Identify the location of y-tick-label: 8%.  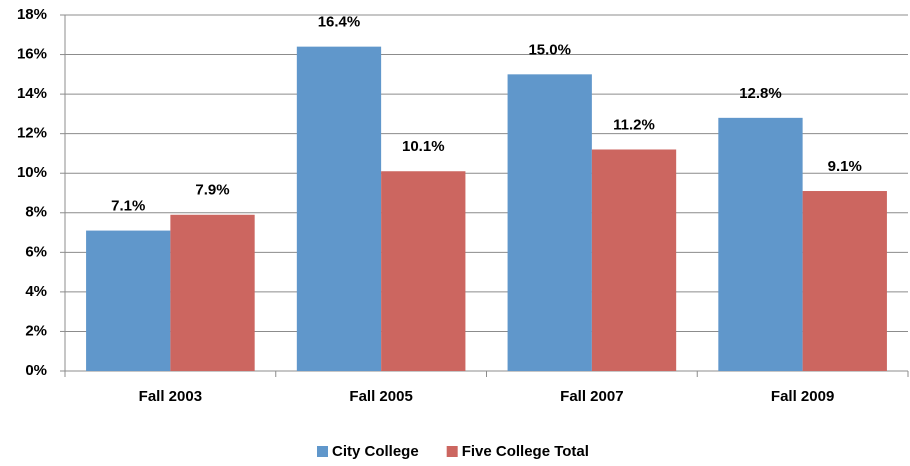
(36, 212).